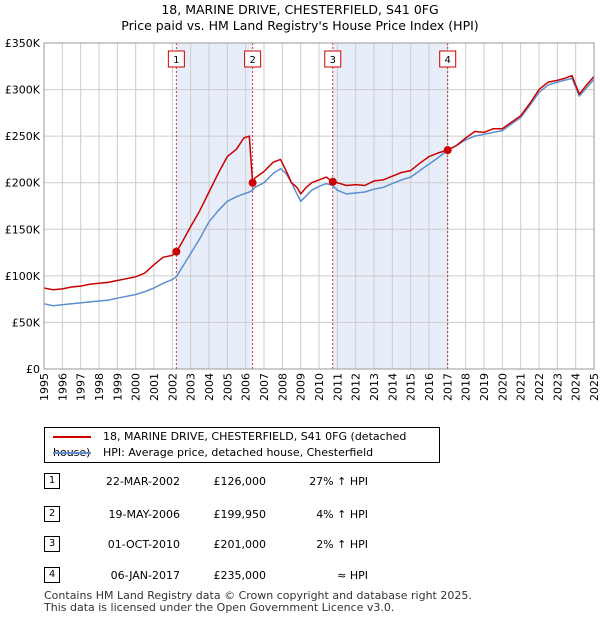  Describe the element at coordinates (62, 387) in the screenshot. I see `x-tick-label: 1996` at that location.